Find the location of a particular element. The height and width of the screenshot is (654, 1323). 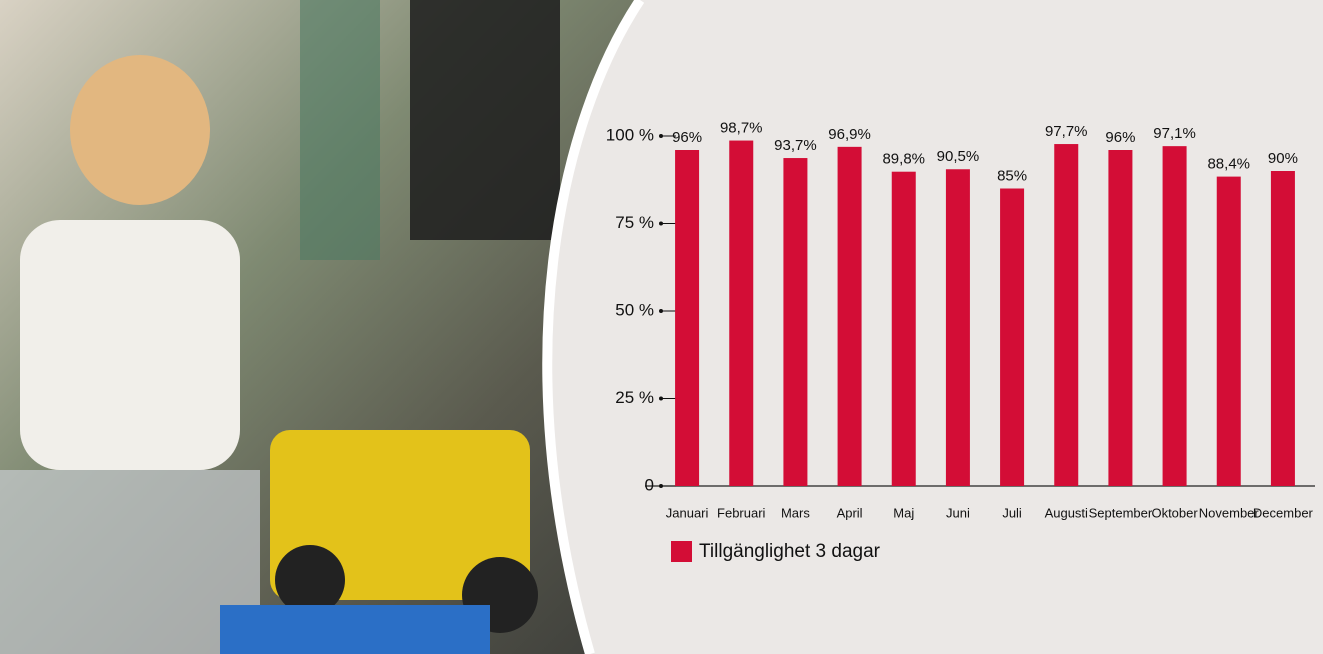

y-tick-label: 75 % is located at coordinates (634, 222).